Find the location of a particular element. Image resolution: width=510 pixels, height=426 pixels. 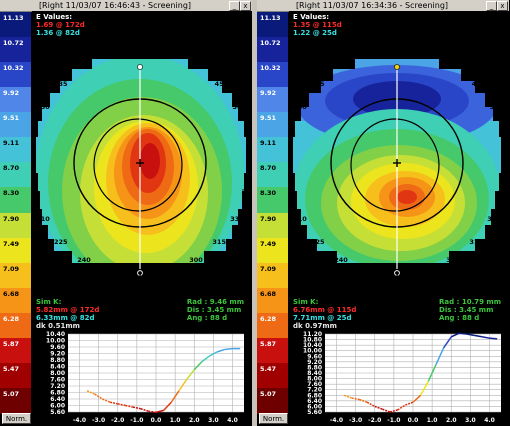

x-tick-label: 4.0 is located at coordinates (232, 420).